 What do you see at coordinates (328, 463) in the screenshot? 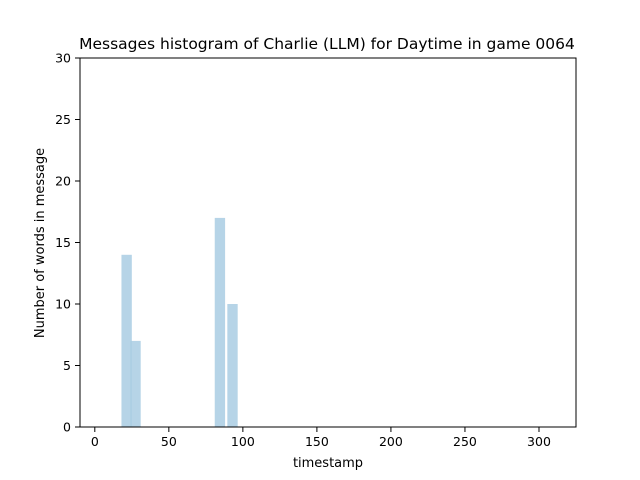
I see `x-axis-label: timestamp` at bounding box center [328, 463].